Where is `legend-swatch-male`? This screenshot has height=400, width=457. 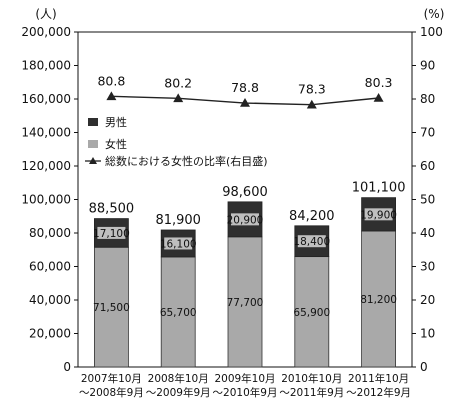
legend-swatch-male is located at coordinates (93, 122).